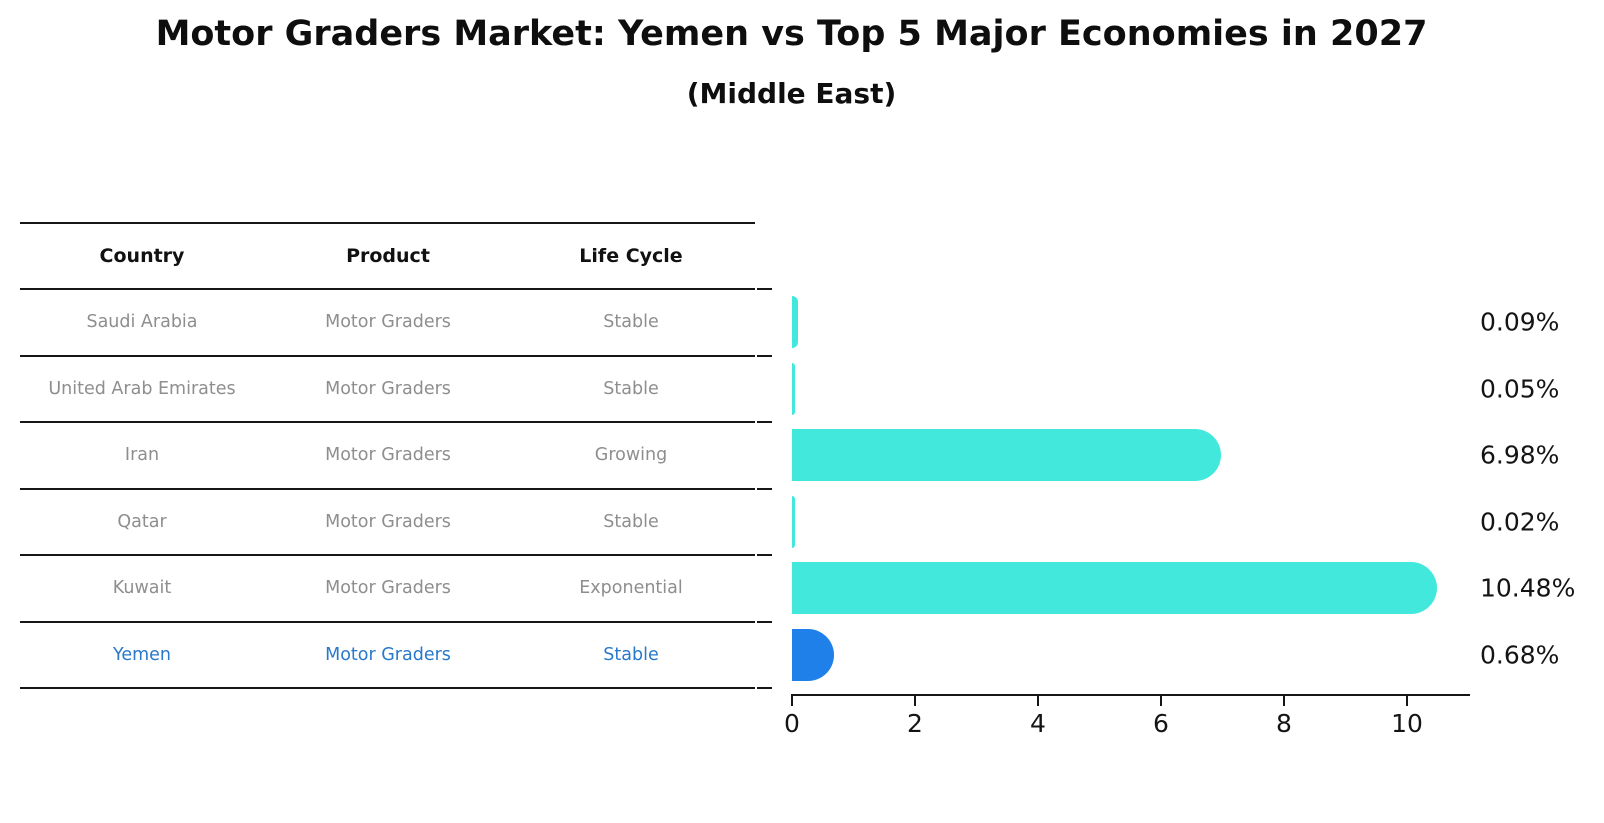 The image size is (1604, 823). What do you see at coordinates (1038, 723) in the screenshot?
I see `x-tick-label: 4` at bounding box center [1038, 723].